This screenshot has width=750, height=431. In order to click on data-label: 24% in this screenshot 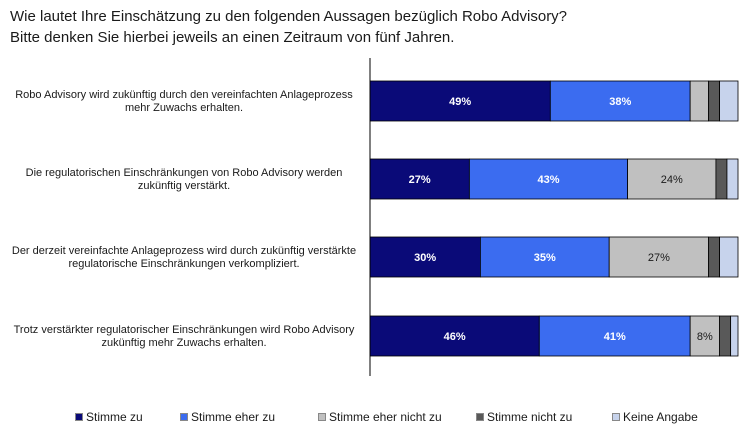, I will do `click(672, 180)`.